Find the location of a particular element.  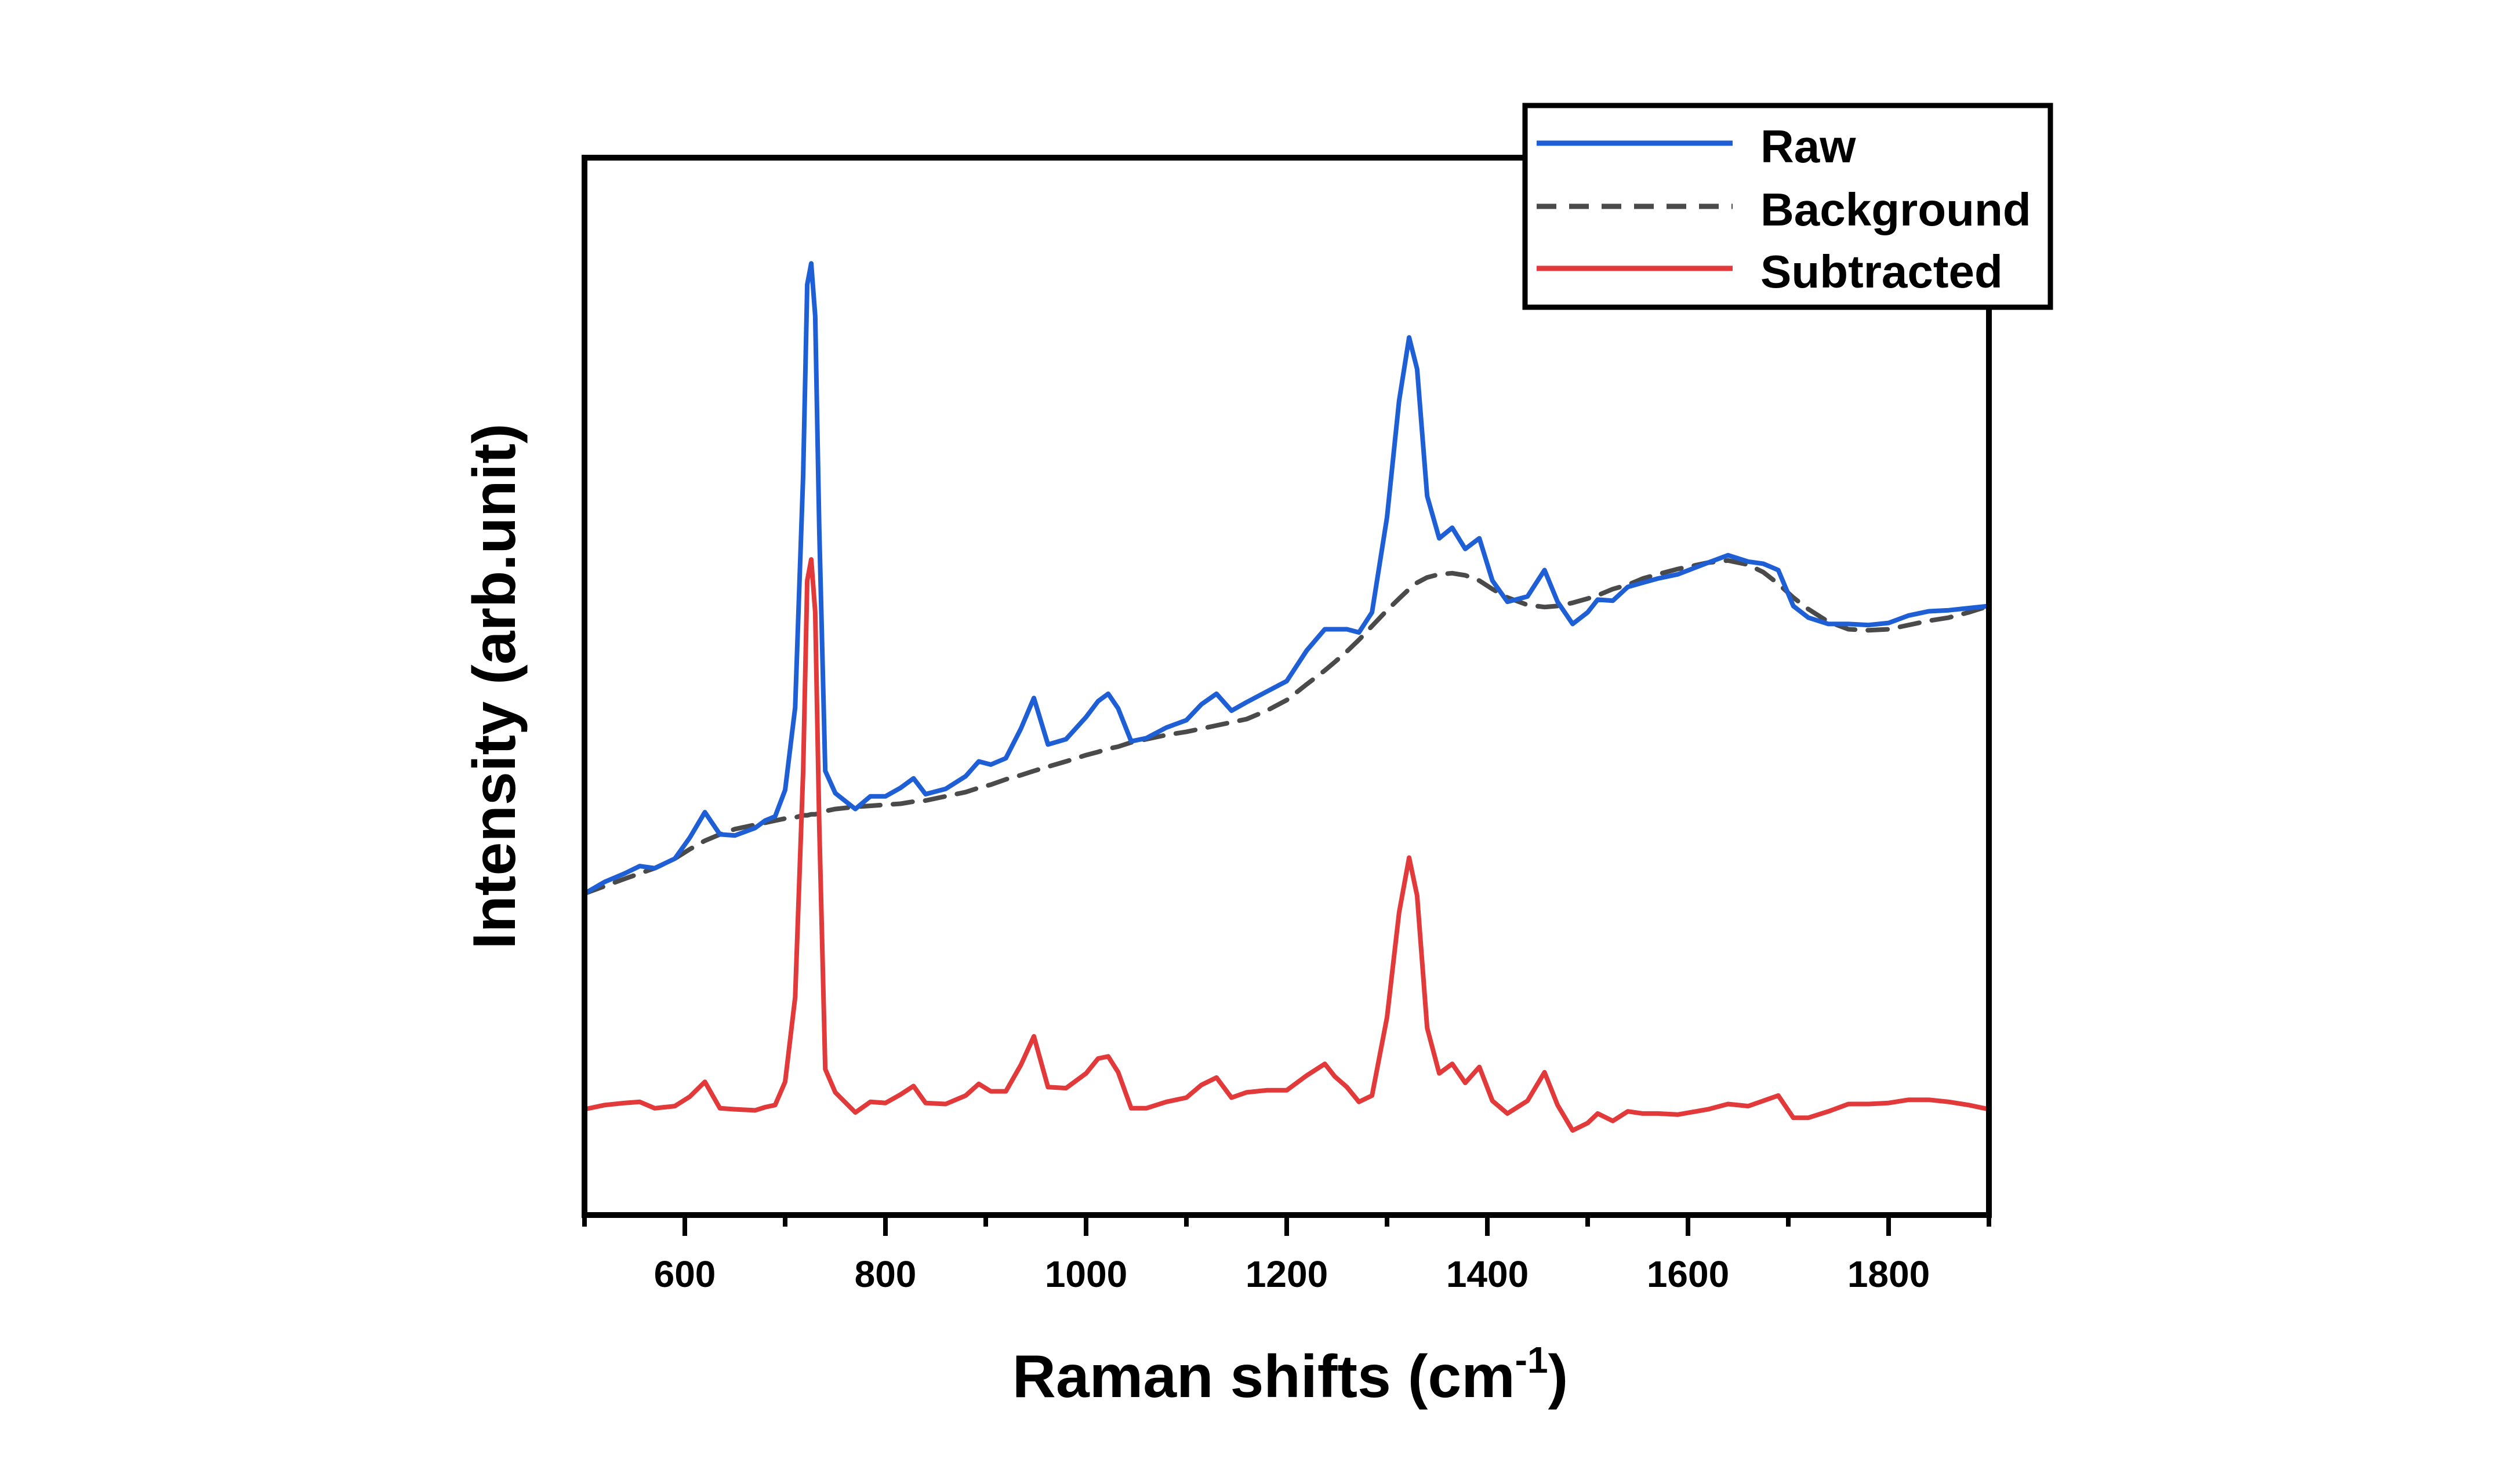

x-tick-label: 1400 is located at coordinates (1488, 1274).